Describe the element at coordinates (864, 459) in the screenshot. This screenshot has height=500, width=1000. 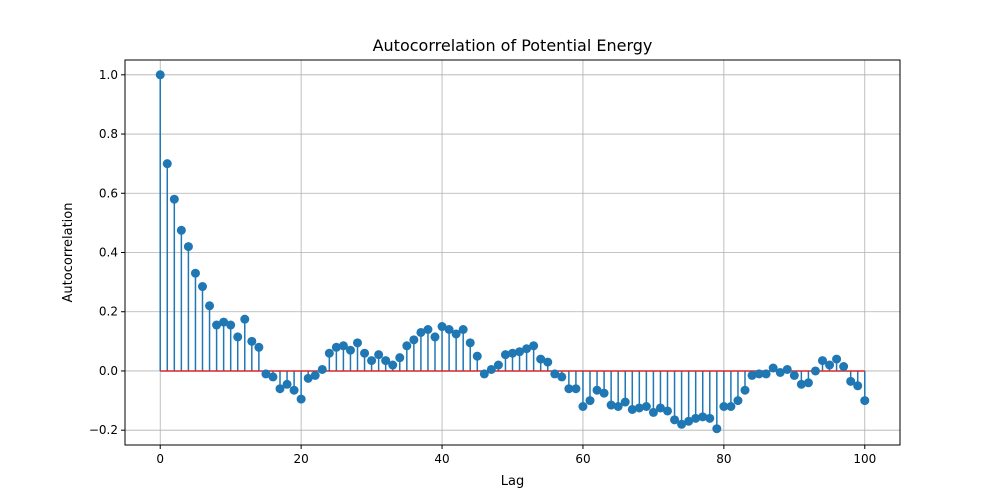
I see `x-tick-label: 100` at that location.